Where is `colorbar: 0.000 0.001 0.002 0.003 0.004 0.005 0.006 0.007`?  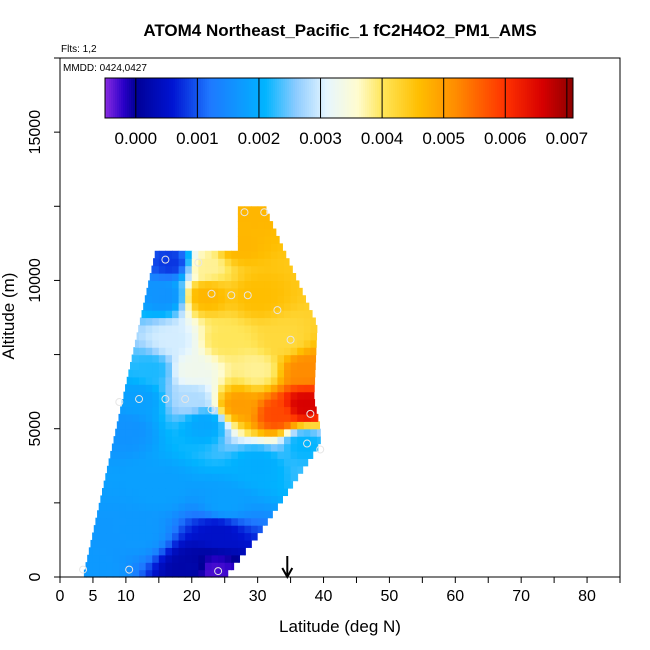 colorbar: 0.000 0.001 0.002 0.003 0.004 0.005 0.006 0.007 is located at coordinates (346, 112).